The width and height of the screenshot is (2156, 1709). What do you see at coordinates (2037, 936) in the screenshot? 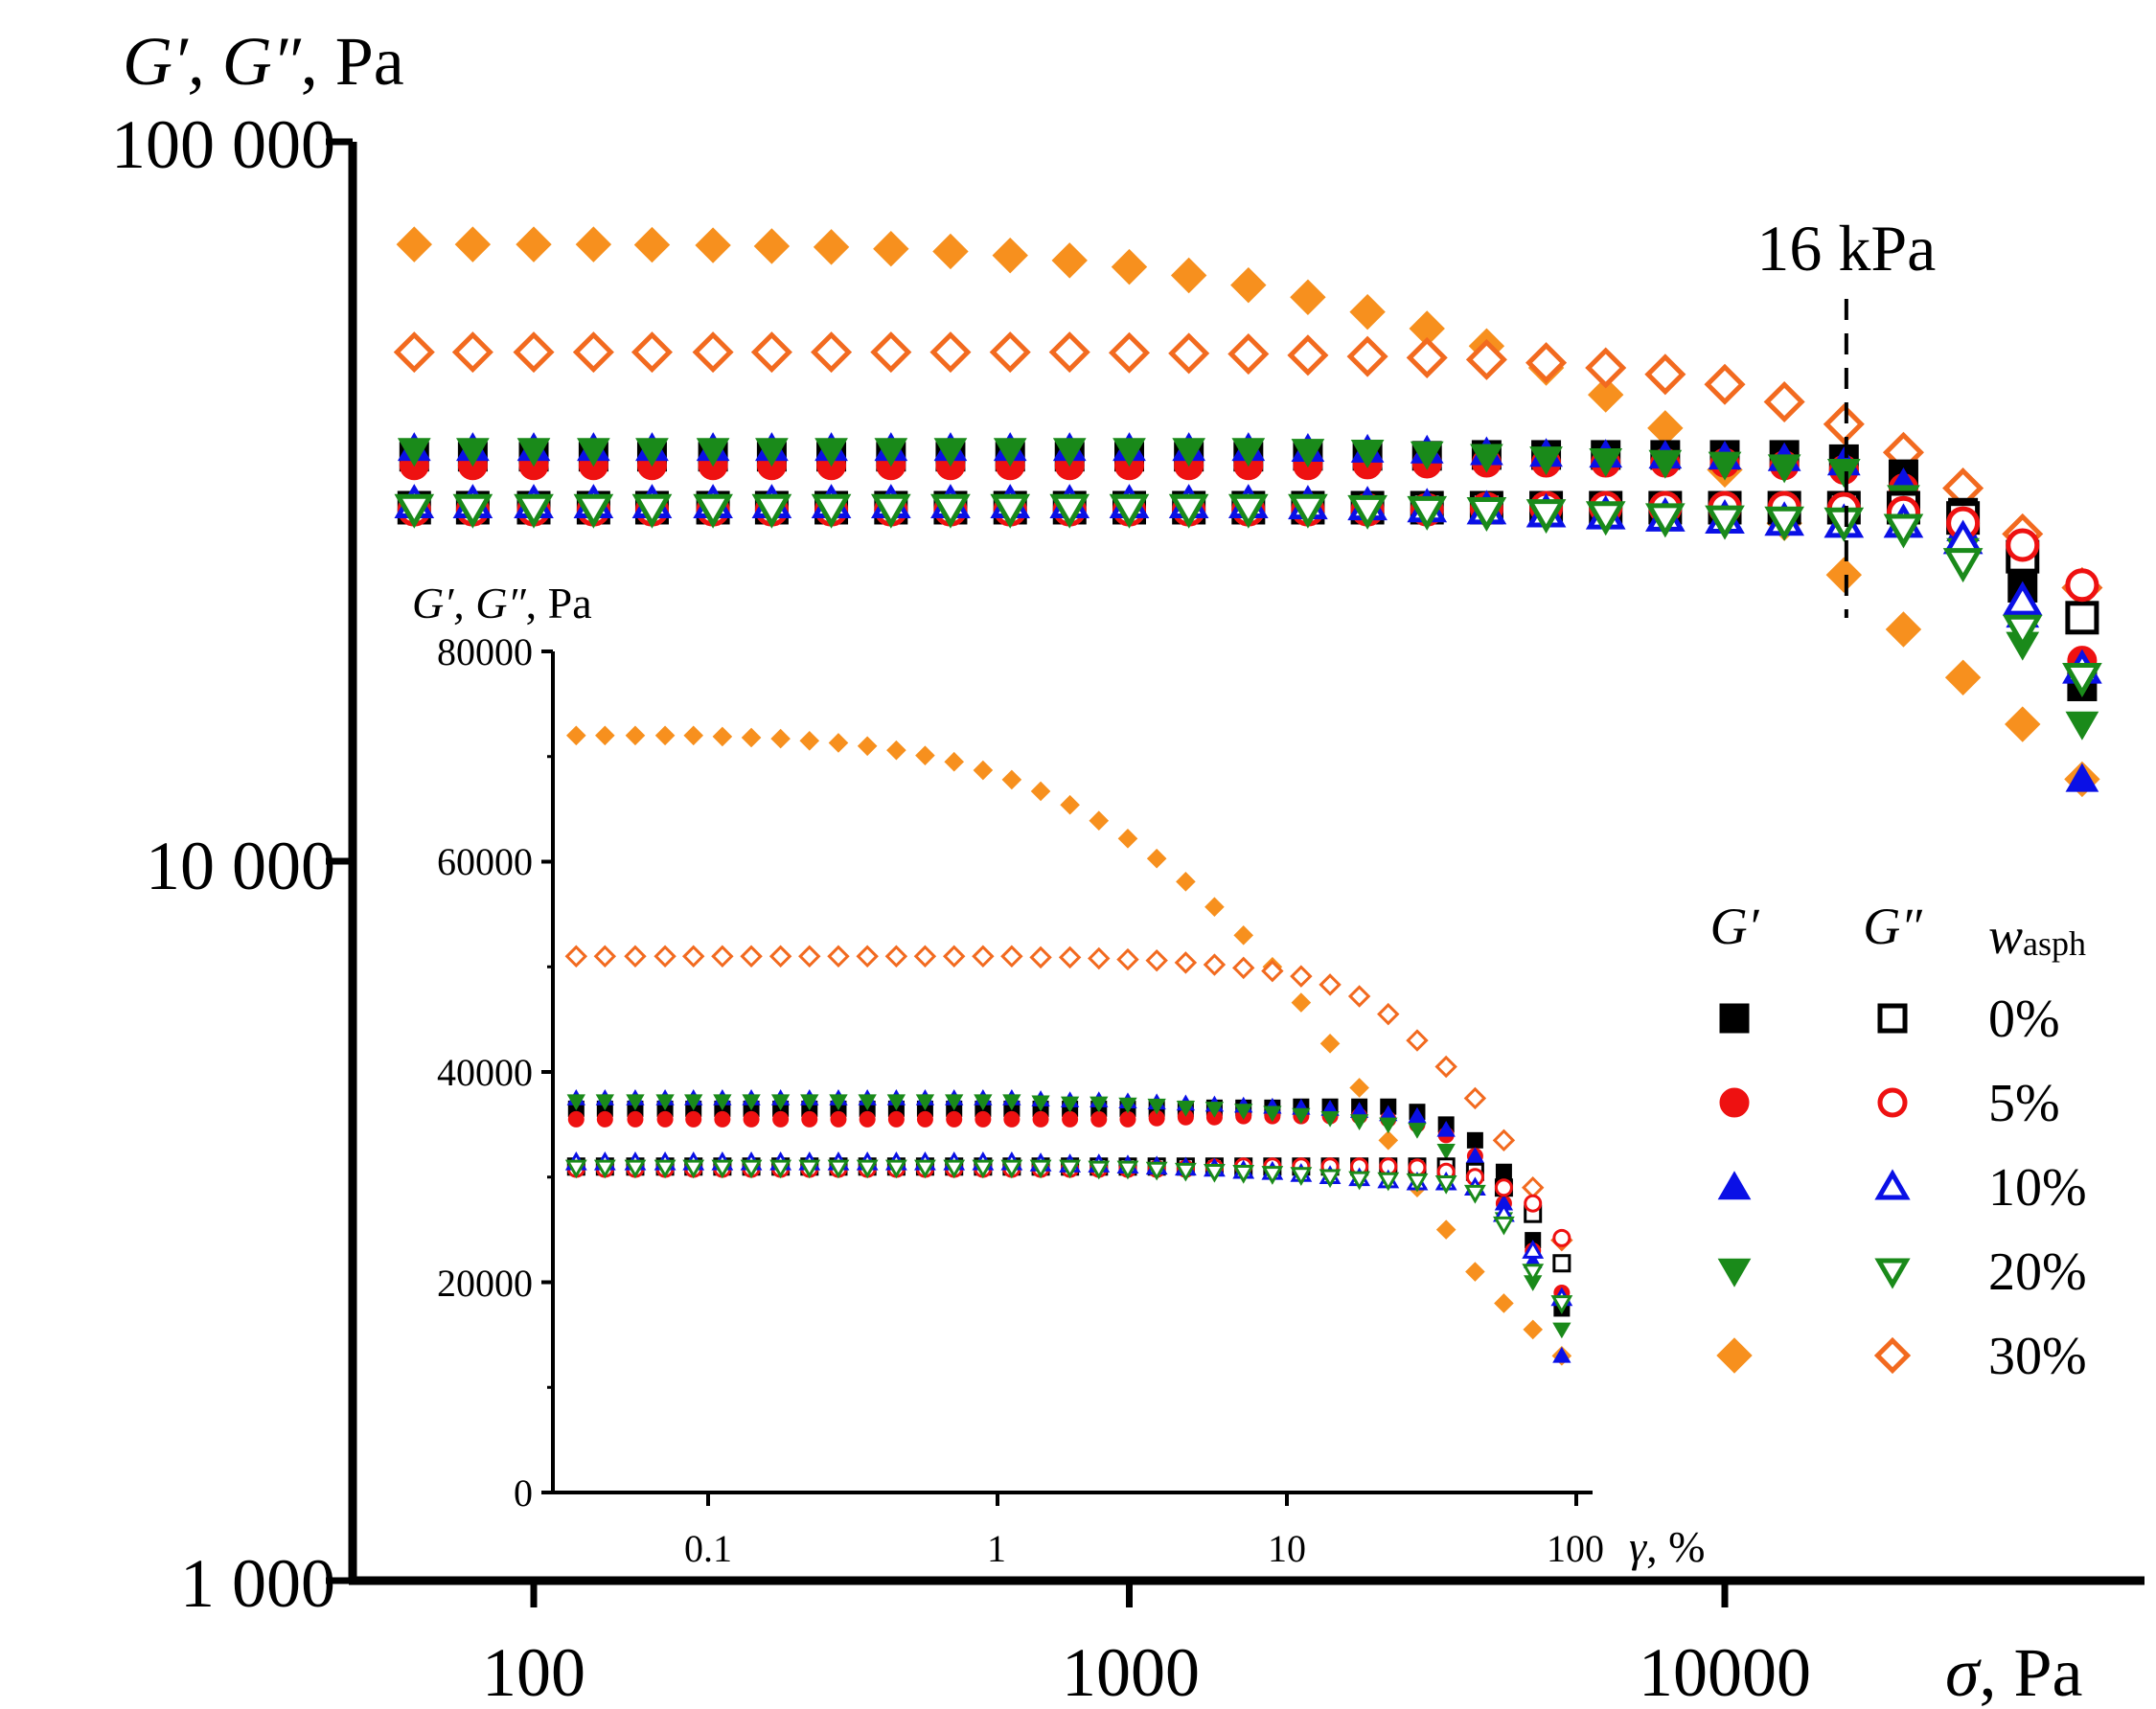
I see `legend-header-w: wasph` at bounding box center [2037, 936].